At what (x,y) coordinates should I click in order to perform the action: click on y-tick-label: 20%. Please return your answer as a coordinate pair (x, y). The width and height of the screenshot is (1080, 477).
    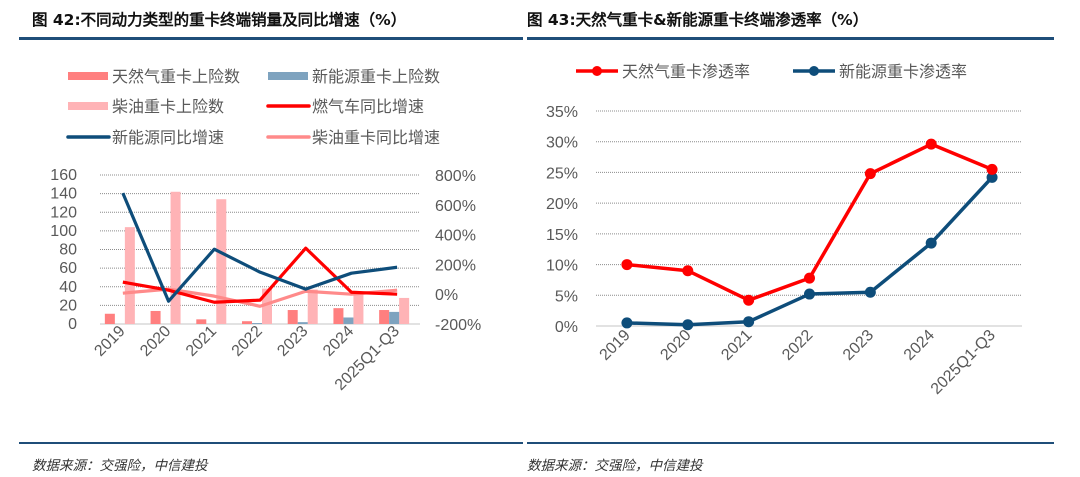
    Looking at the image, I should click on (562, 204).